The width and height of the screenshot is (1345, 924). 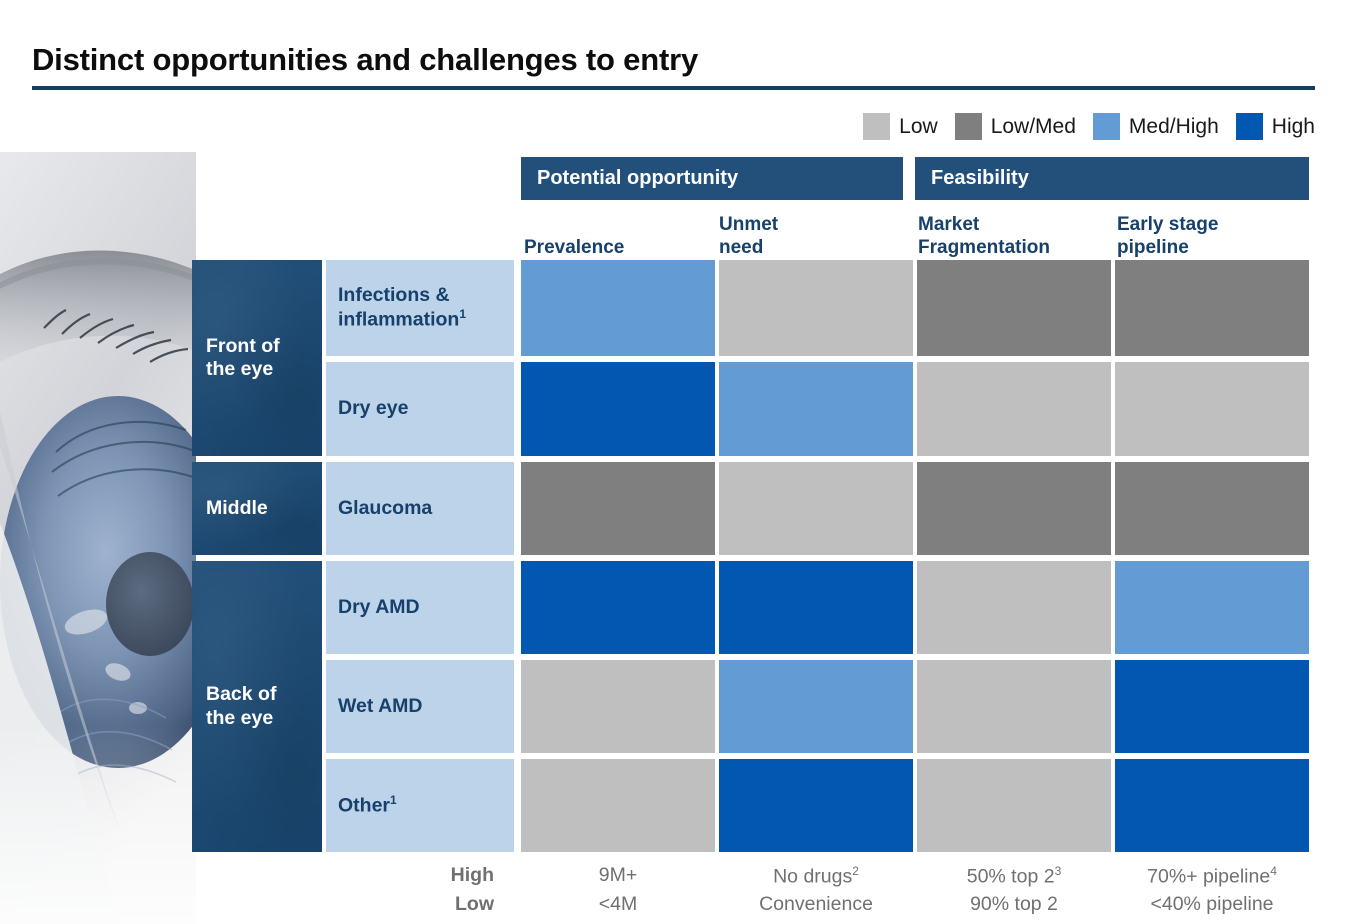 What do you see at coordinates (1014, 508) in the screenshot?
I see `heatmap-cell-r3-c3` at bounding box center [1014, 508].